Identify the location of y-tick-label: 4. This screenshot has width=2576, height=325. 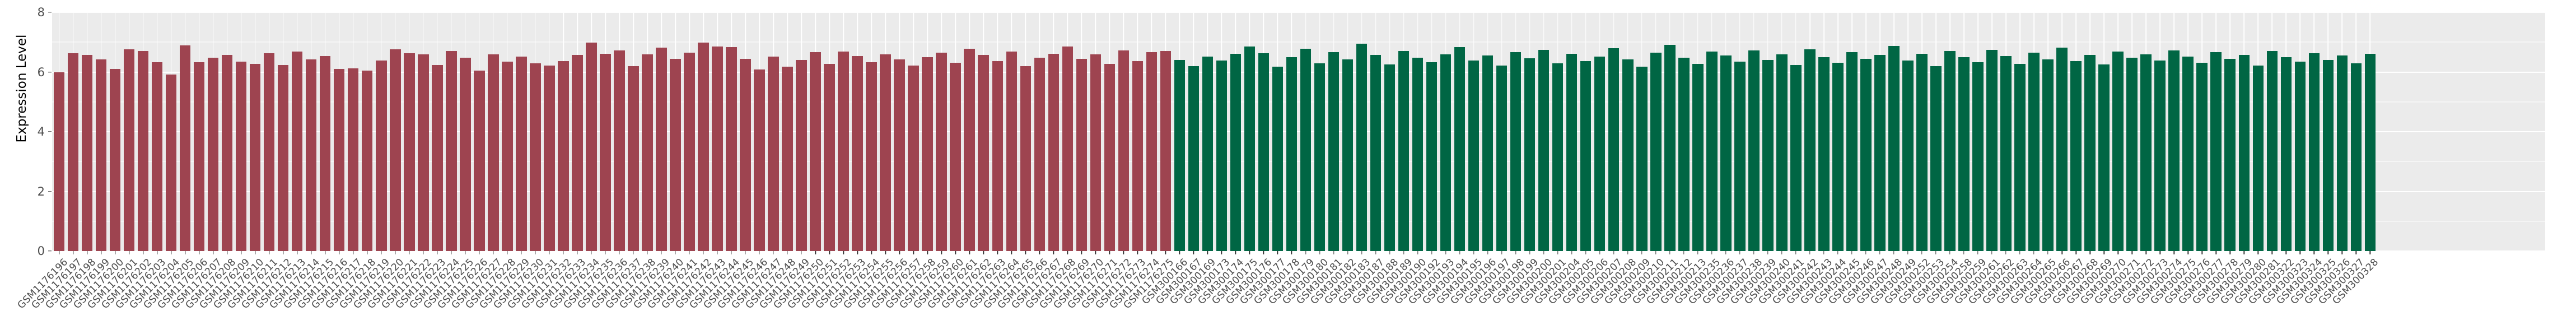
(41, 131).